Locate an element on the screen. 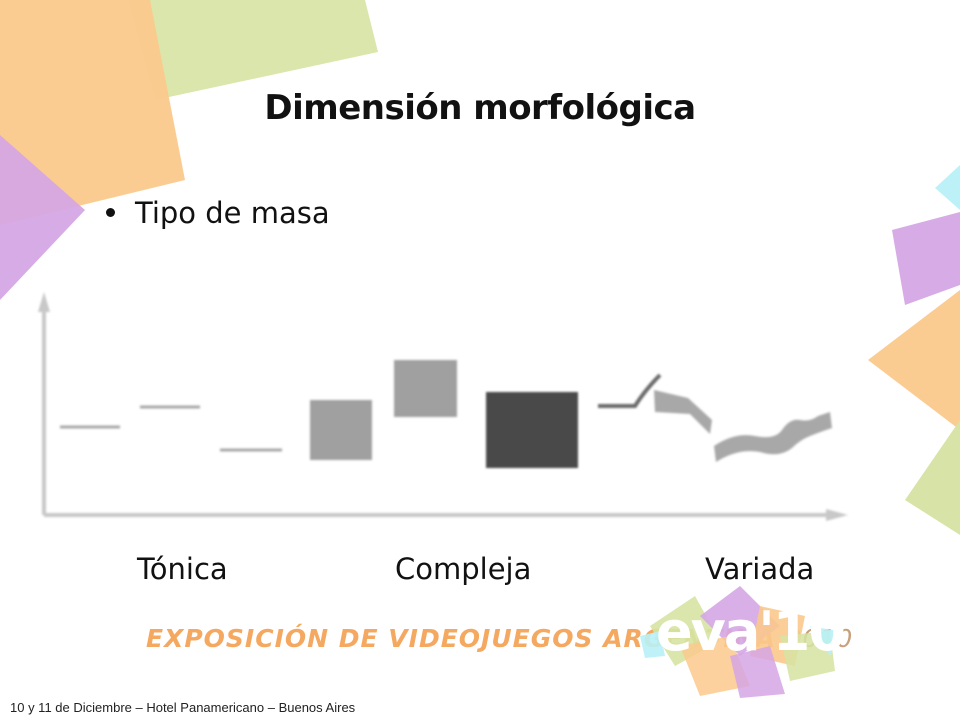  category-label-variada: Variada is located at coordinates (760, 569).